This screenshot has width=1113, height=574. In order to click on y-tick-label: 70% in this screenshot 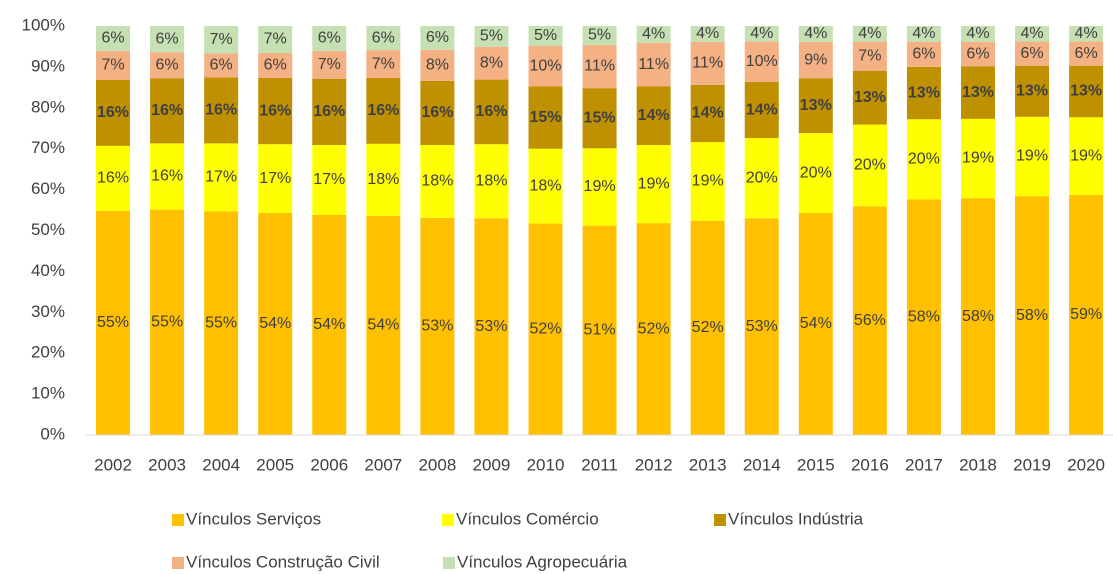, I will do `click(48, 147)`.